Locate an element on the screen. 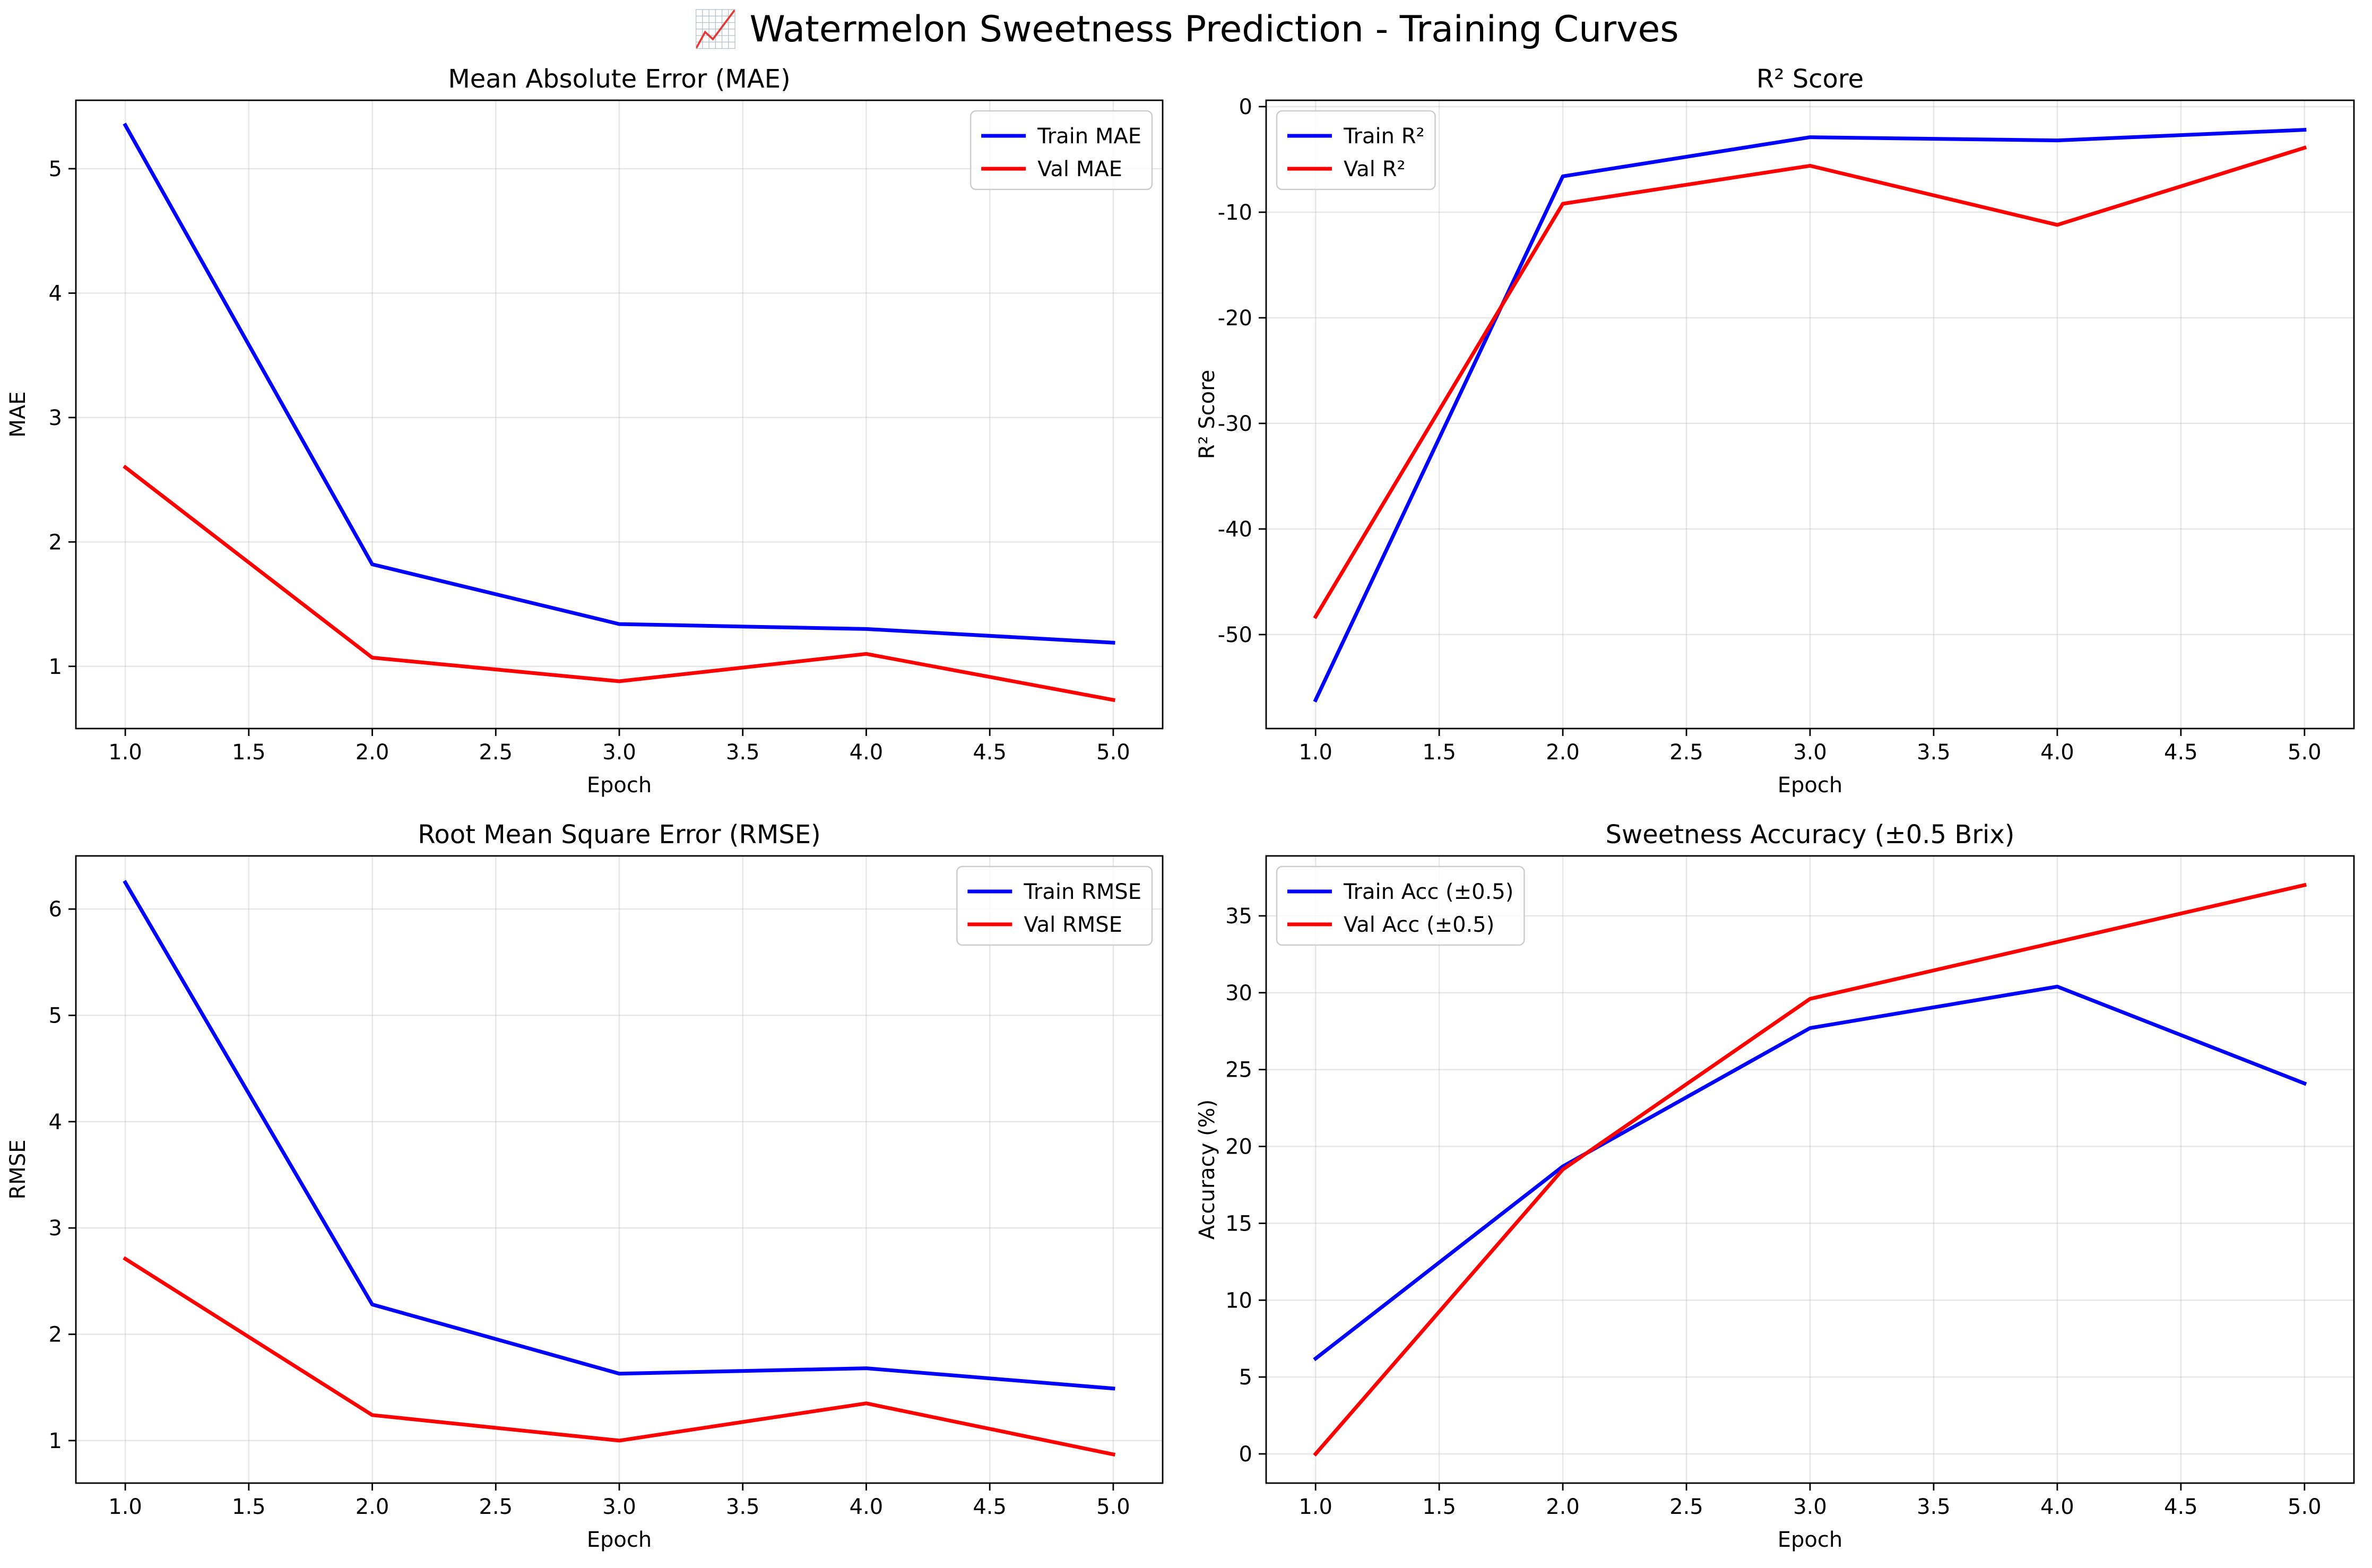 Image resolution: width=2372 pixels, height=1568 pixels. legend-label: Train MAE is located at coordinates (1089, 136).